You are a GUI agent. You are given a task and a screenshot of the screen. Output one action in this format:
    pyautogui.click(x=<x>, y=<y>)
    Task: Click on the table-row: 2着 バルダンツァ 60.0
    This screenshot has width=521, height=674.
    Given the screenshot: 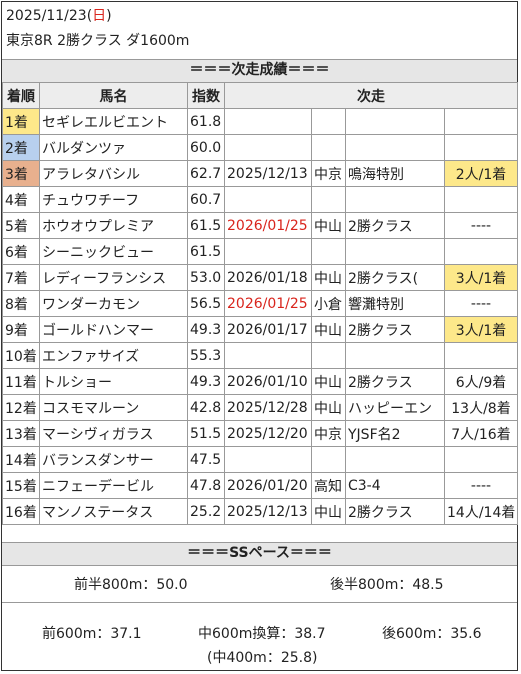 What is the action you would take?
    pyautogui.click(x=260, y=147)
    